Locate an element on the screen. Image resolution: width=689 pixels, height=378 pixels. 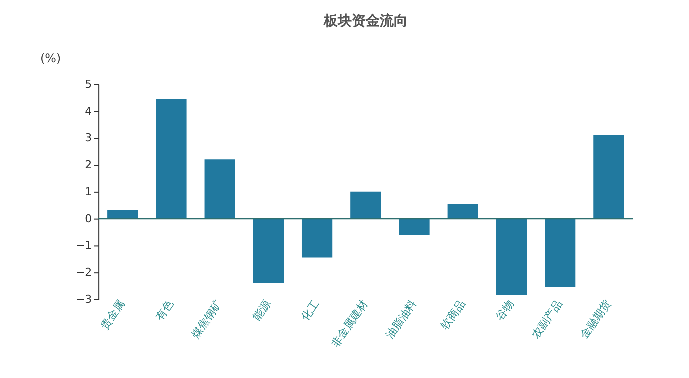
x-tick-label: 非金属建材 is located at coordinates (349, 324).